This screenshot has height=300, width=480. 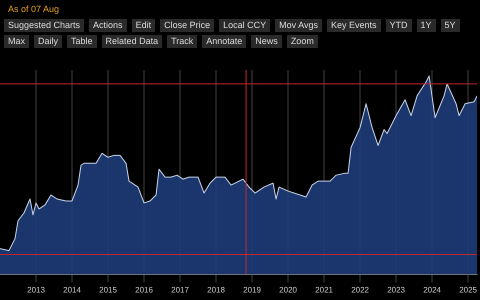 I want to click on x-tick-label: 2022, so click(x=360, y=289).